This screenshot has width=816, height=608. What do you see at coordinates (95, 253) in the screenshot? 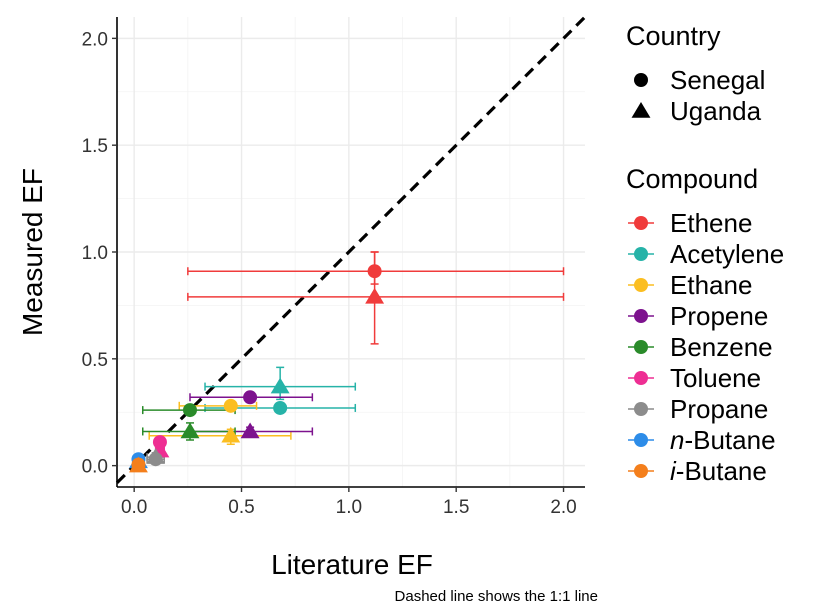
I see `y-tick-label: 1.0` at bounding box center [95, 253].